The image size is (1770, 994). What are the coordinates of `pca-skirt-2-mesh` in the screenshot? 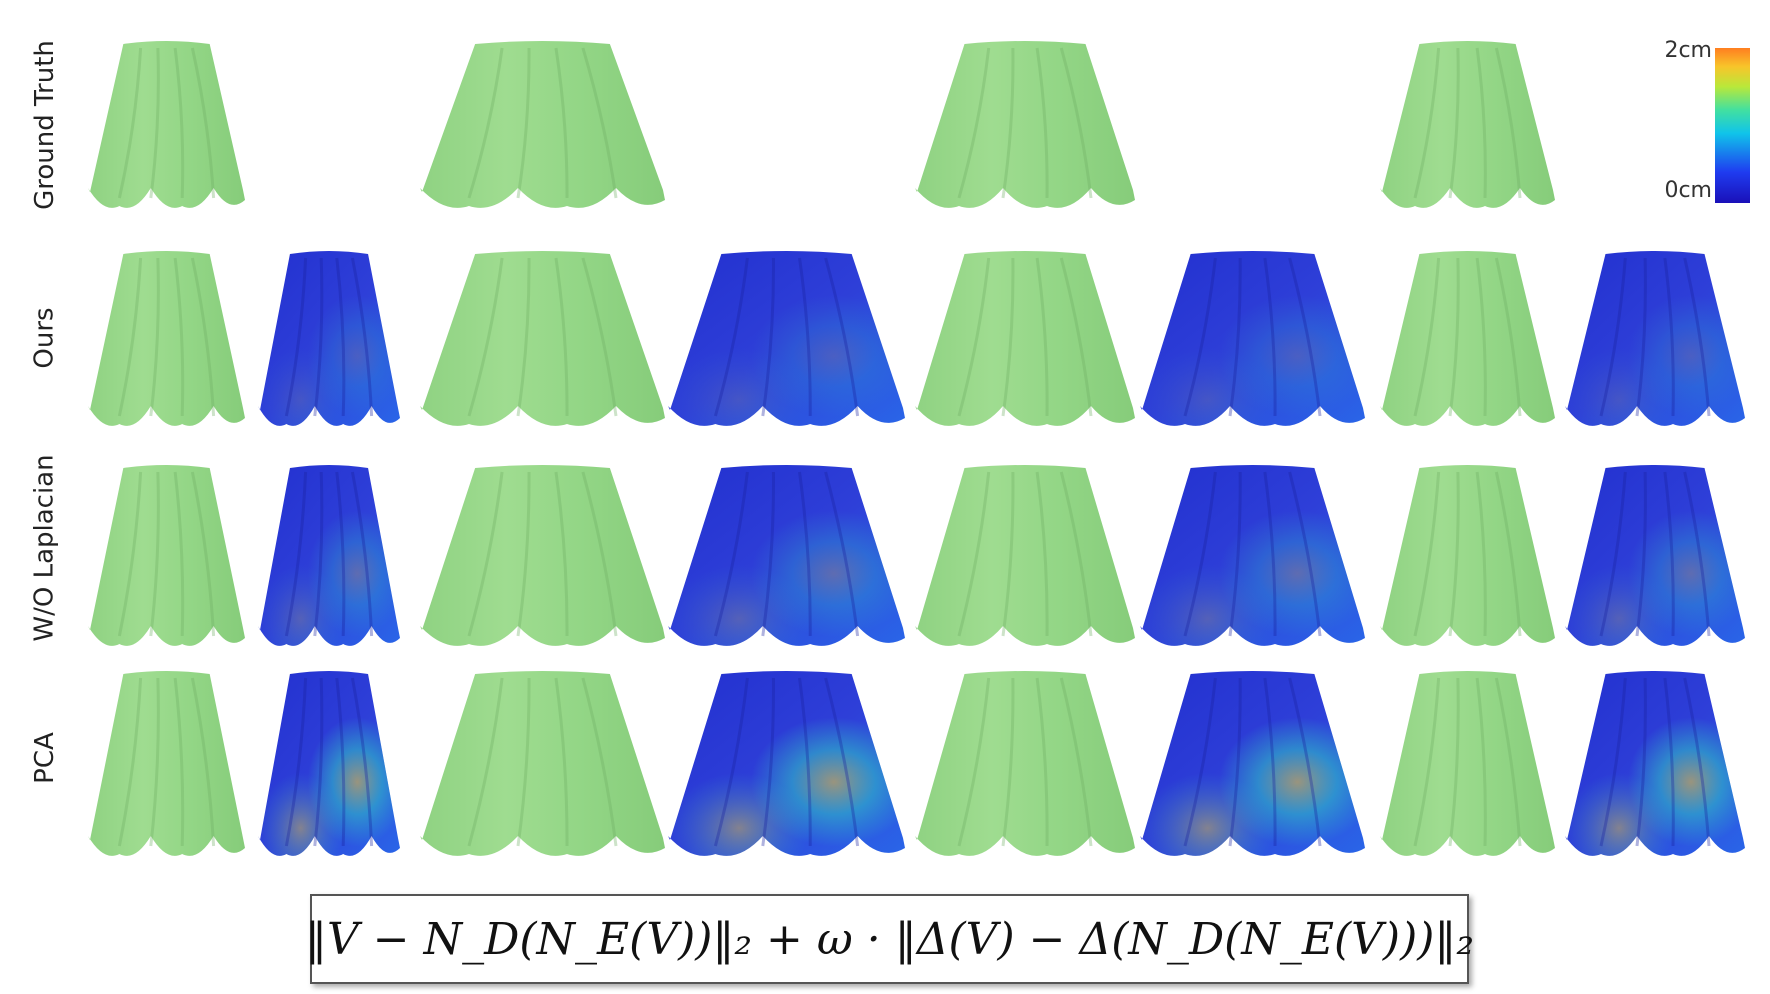 It's located at (542, 763).